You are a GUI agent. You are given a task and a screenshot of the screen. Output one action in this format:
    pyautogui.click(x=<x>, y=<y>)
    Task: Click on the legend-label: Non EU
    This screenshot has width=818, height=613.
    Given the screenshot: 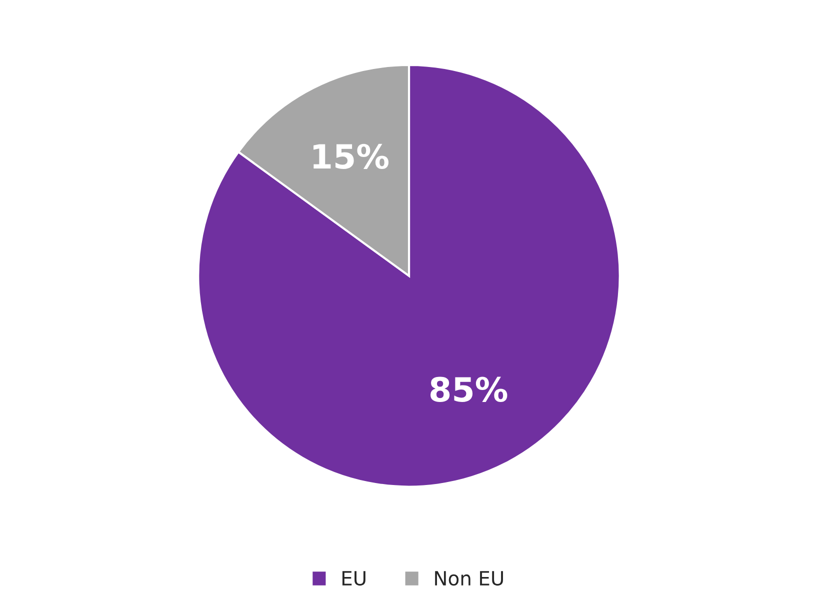 What is the action you would take?
    pyautogui.click(x=469, y=578)
    